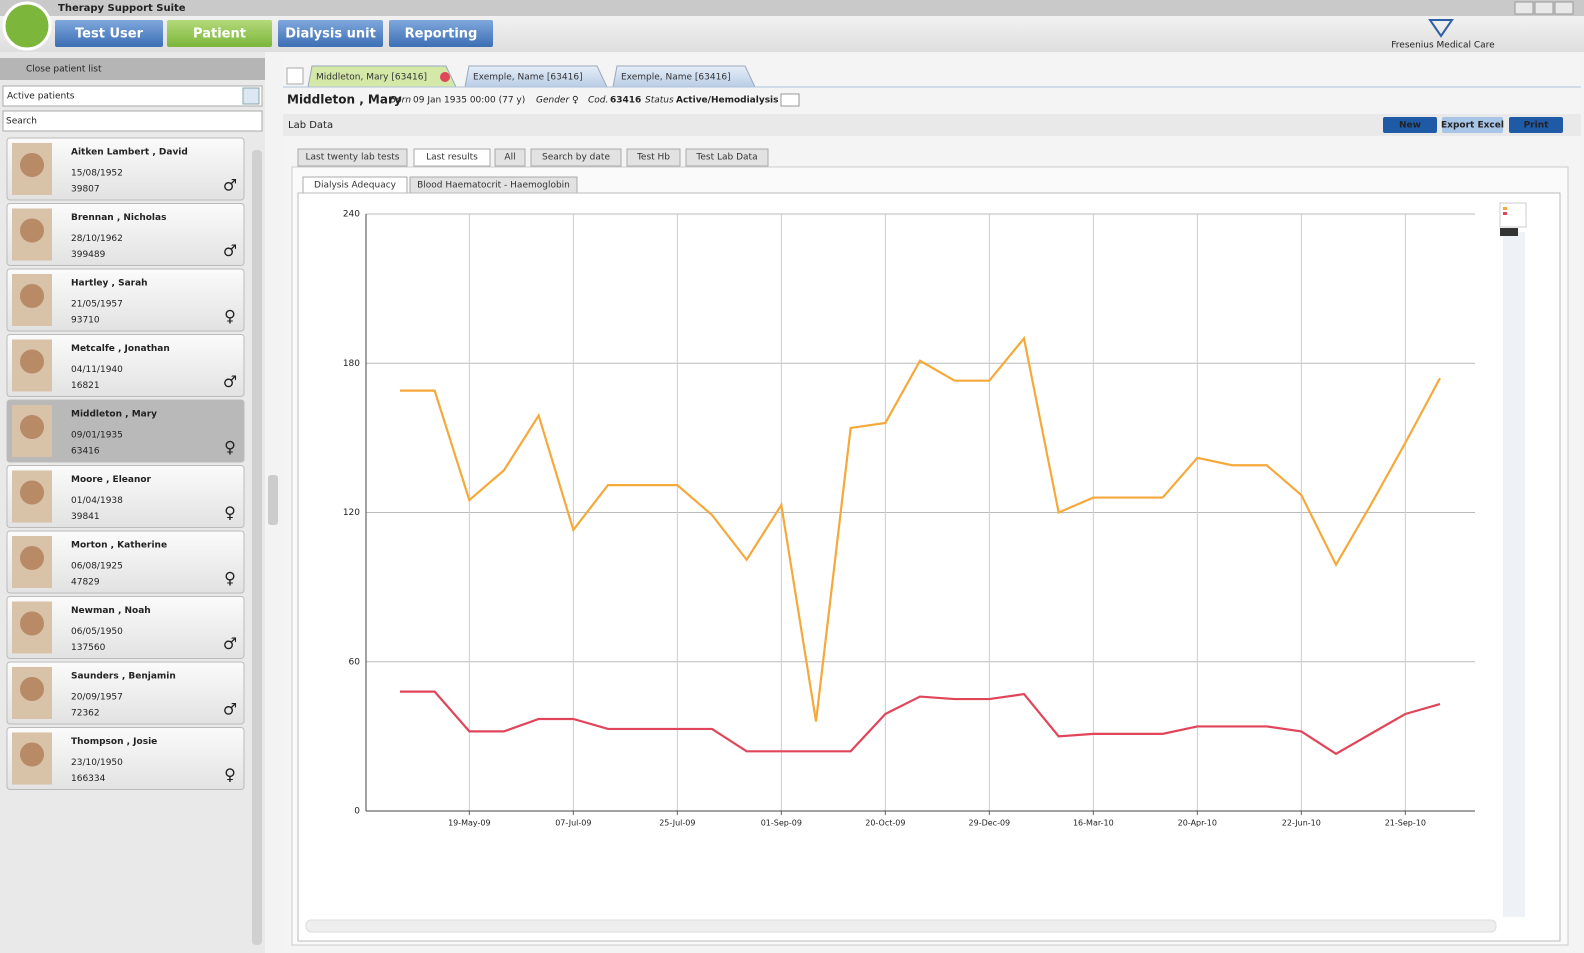 The image size is (1584, 953). Describe the element at coordinates (122, 8) in the screenshot. I see `app-title: Therapy Support Suite` at that location.